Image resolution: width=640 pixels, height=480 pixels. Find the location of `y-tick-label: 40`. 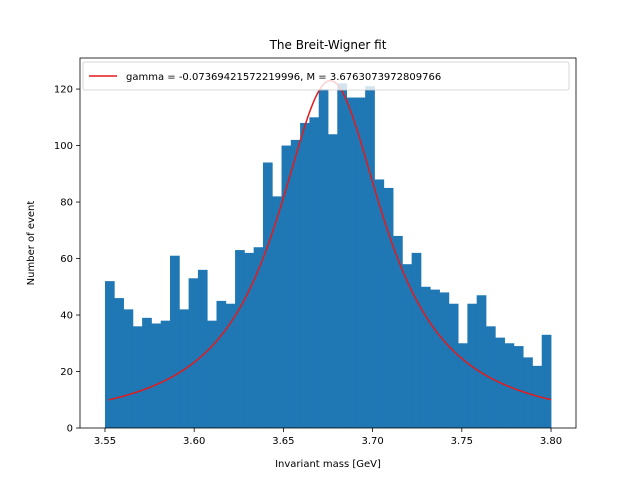

y-tick-label: 40 is located at coordinates (66, 316).